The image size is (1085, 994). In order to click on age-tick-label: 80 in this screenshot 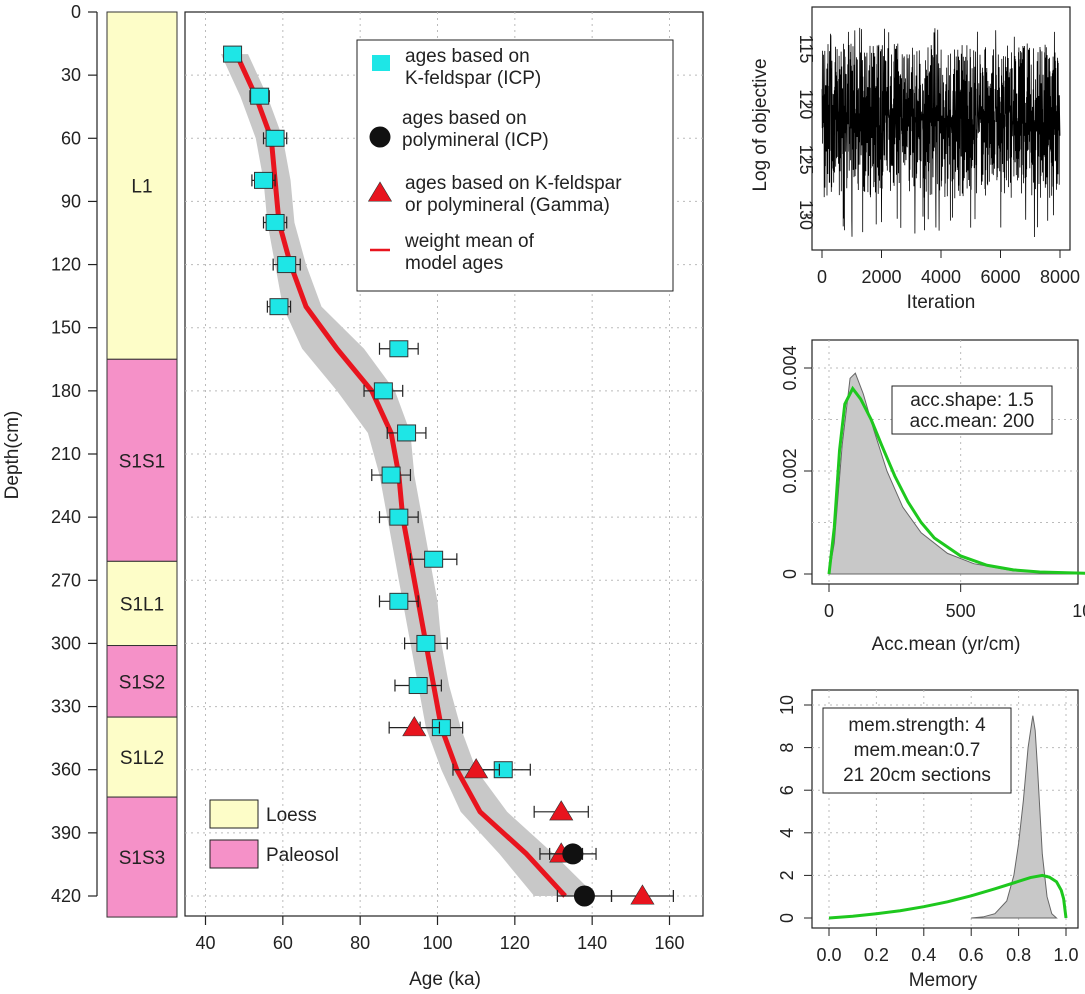, I will do `click(360, 943)`.